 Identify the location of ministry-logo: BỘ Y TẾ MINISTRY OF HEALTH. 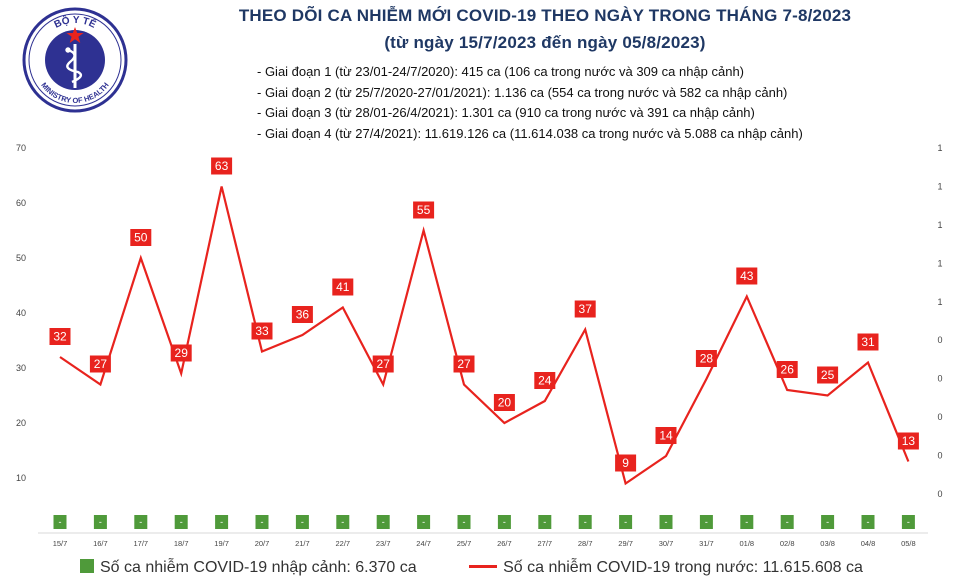
(75, 60).